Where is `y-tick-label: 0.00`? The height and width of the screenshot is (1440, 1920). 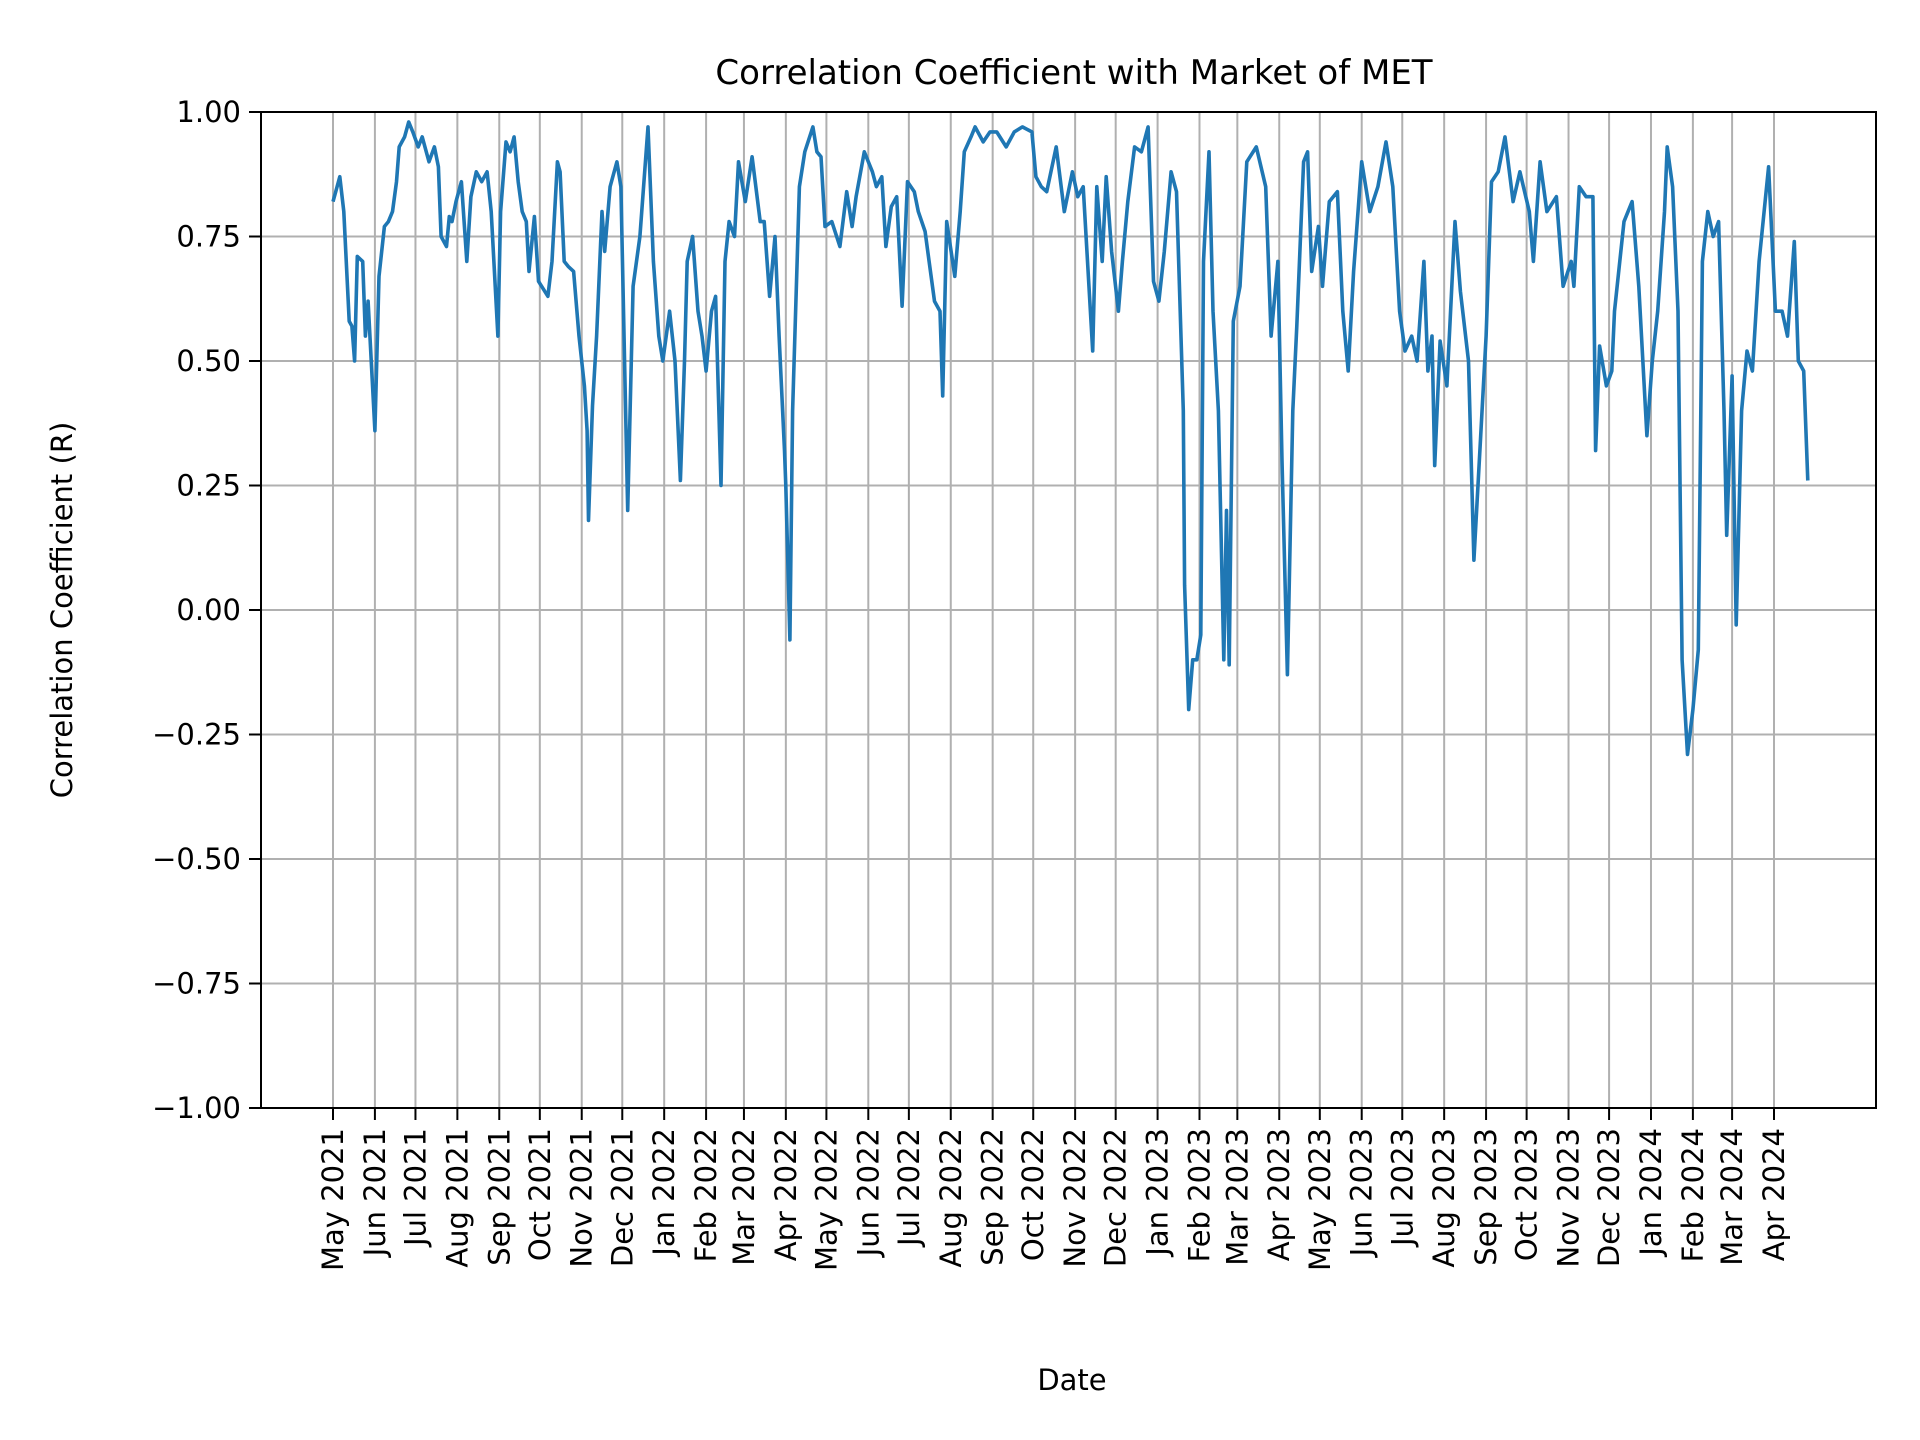 y-tick-label: 0.00 is located at coordinates (208, 610).